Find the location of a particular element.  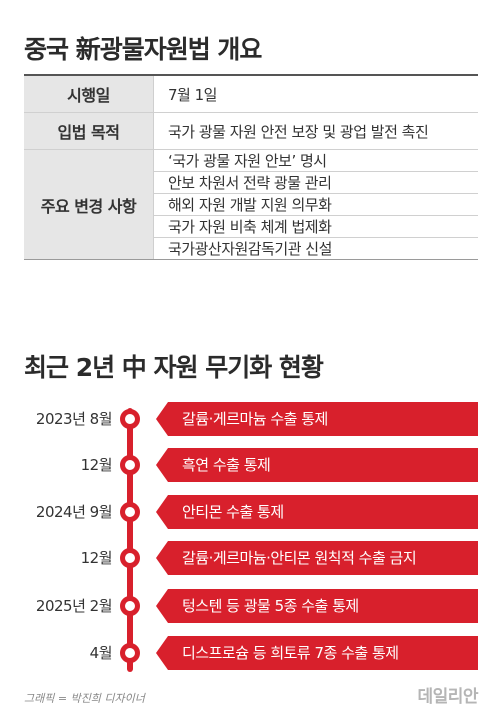

timeline-event: 갈륨·게르마늄 수출 통제 is located at coordinates (317, 419).